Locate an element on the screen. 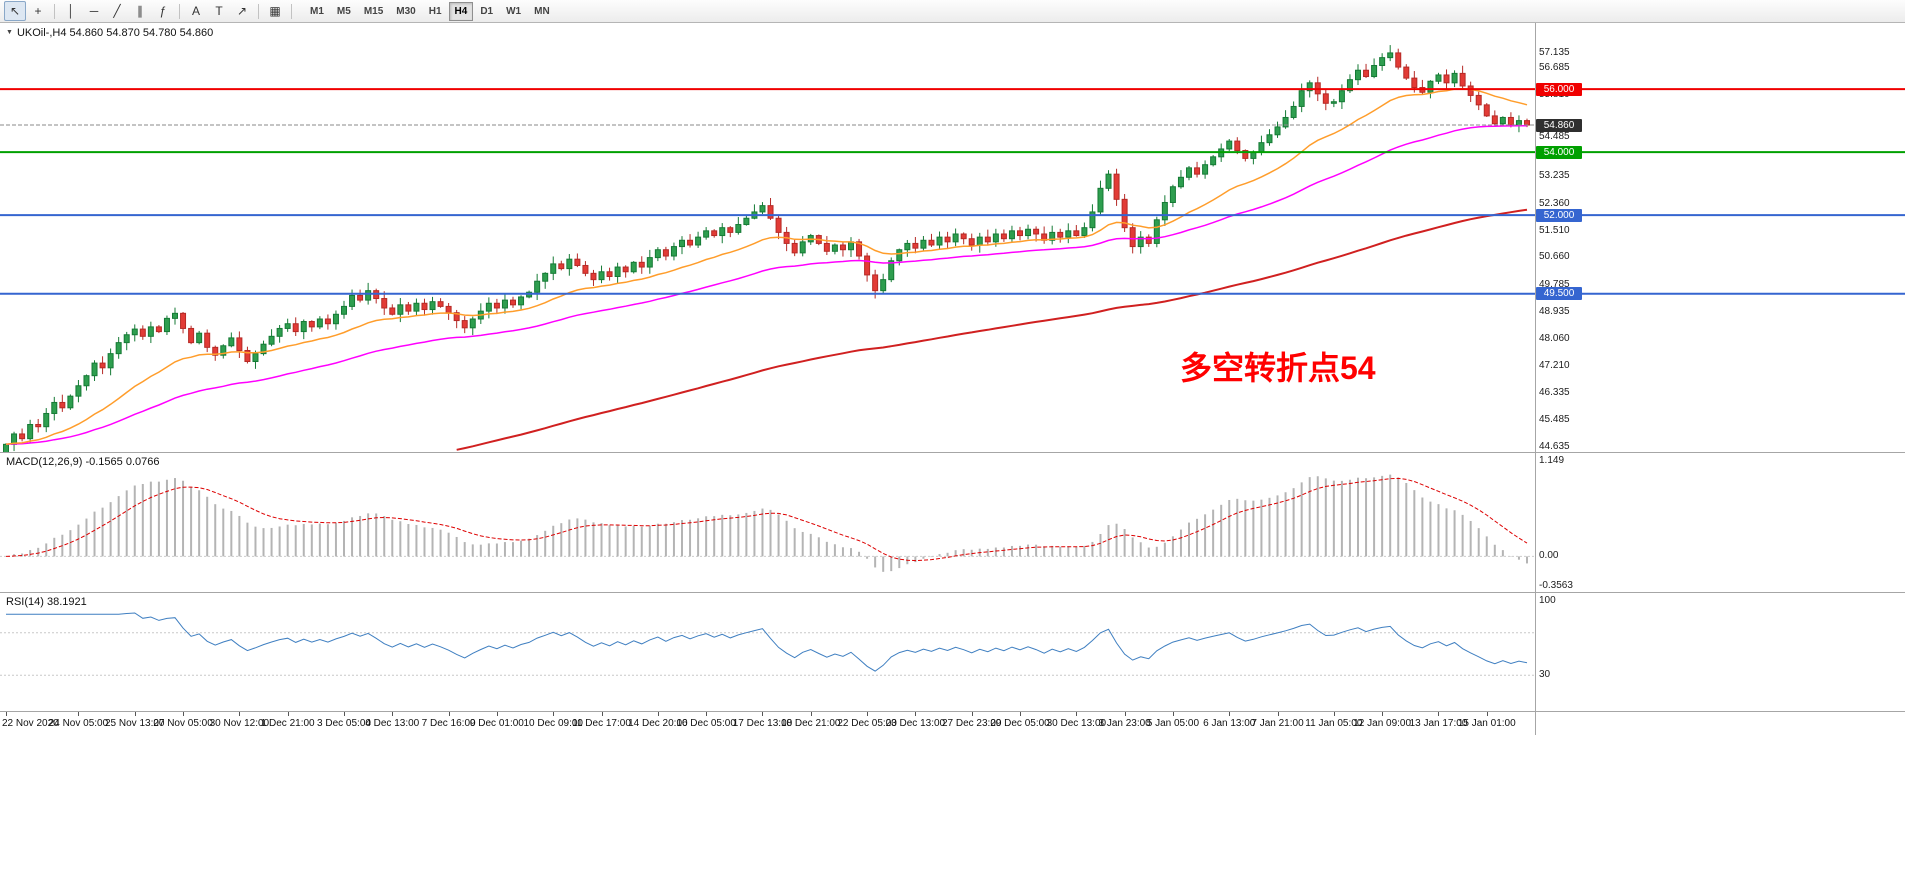  time-axis-label: 4 Dec 13:00 is located at coordinates (392, 723).